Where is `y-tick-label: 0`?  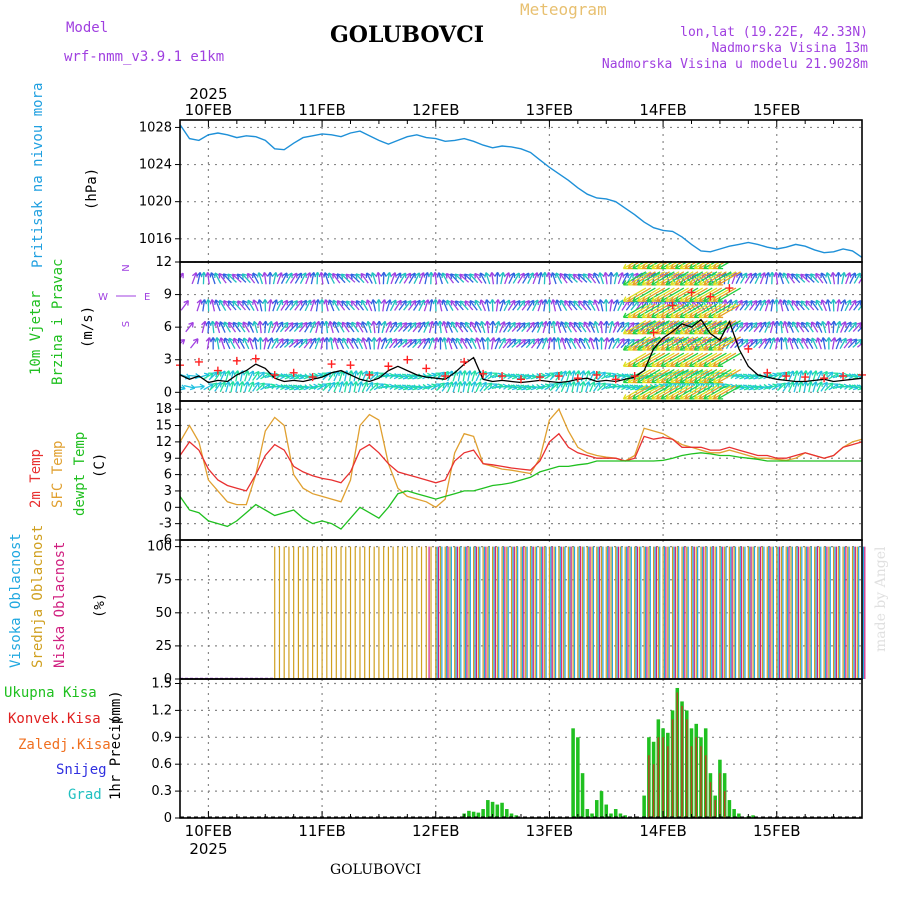 y-tick-label: 0 is located at coordinates (168, 507).